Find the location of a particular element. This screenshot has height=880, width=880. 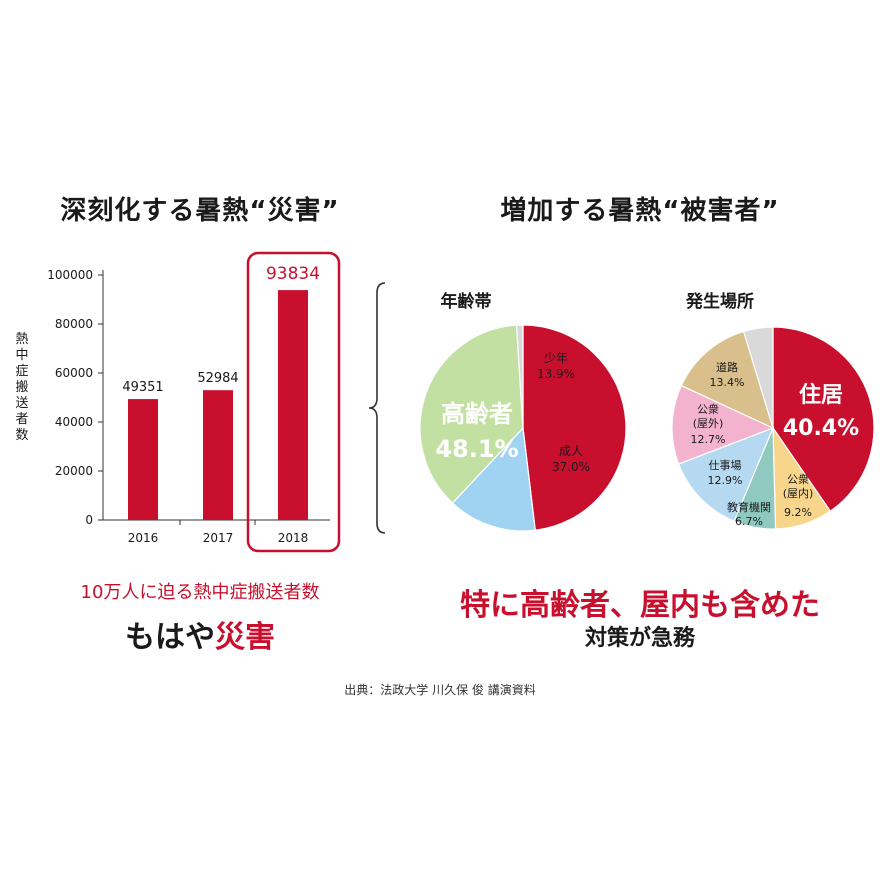

bar-y-tick-label: 60000 is located at coordinates (74, 373).